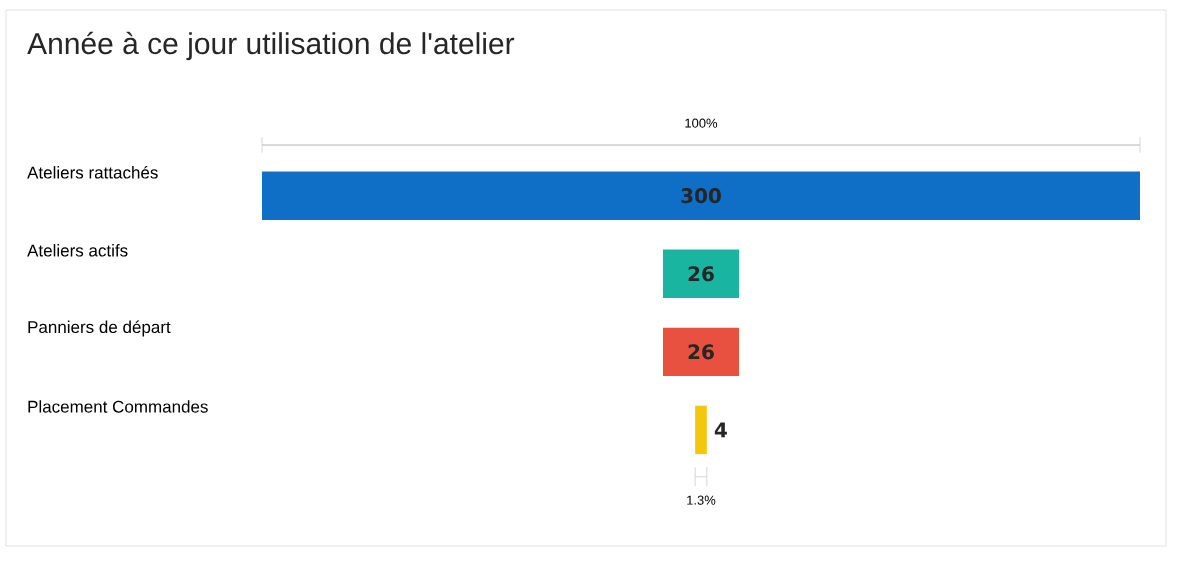 The height and width of the screenshot is (562, 1190). I want to click on data-label: 4, so click(720, 430).